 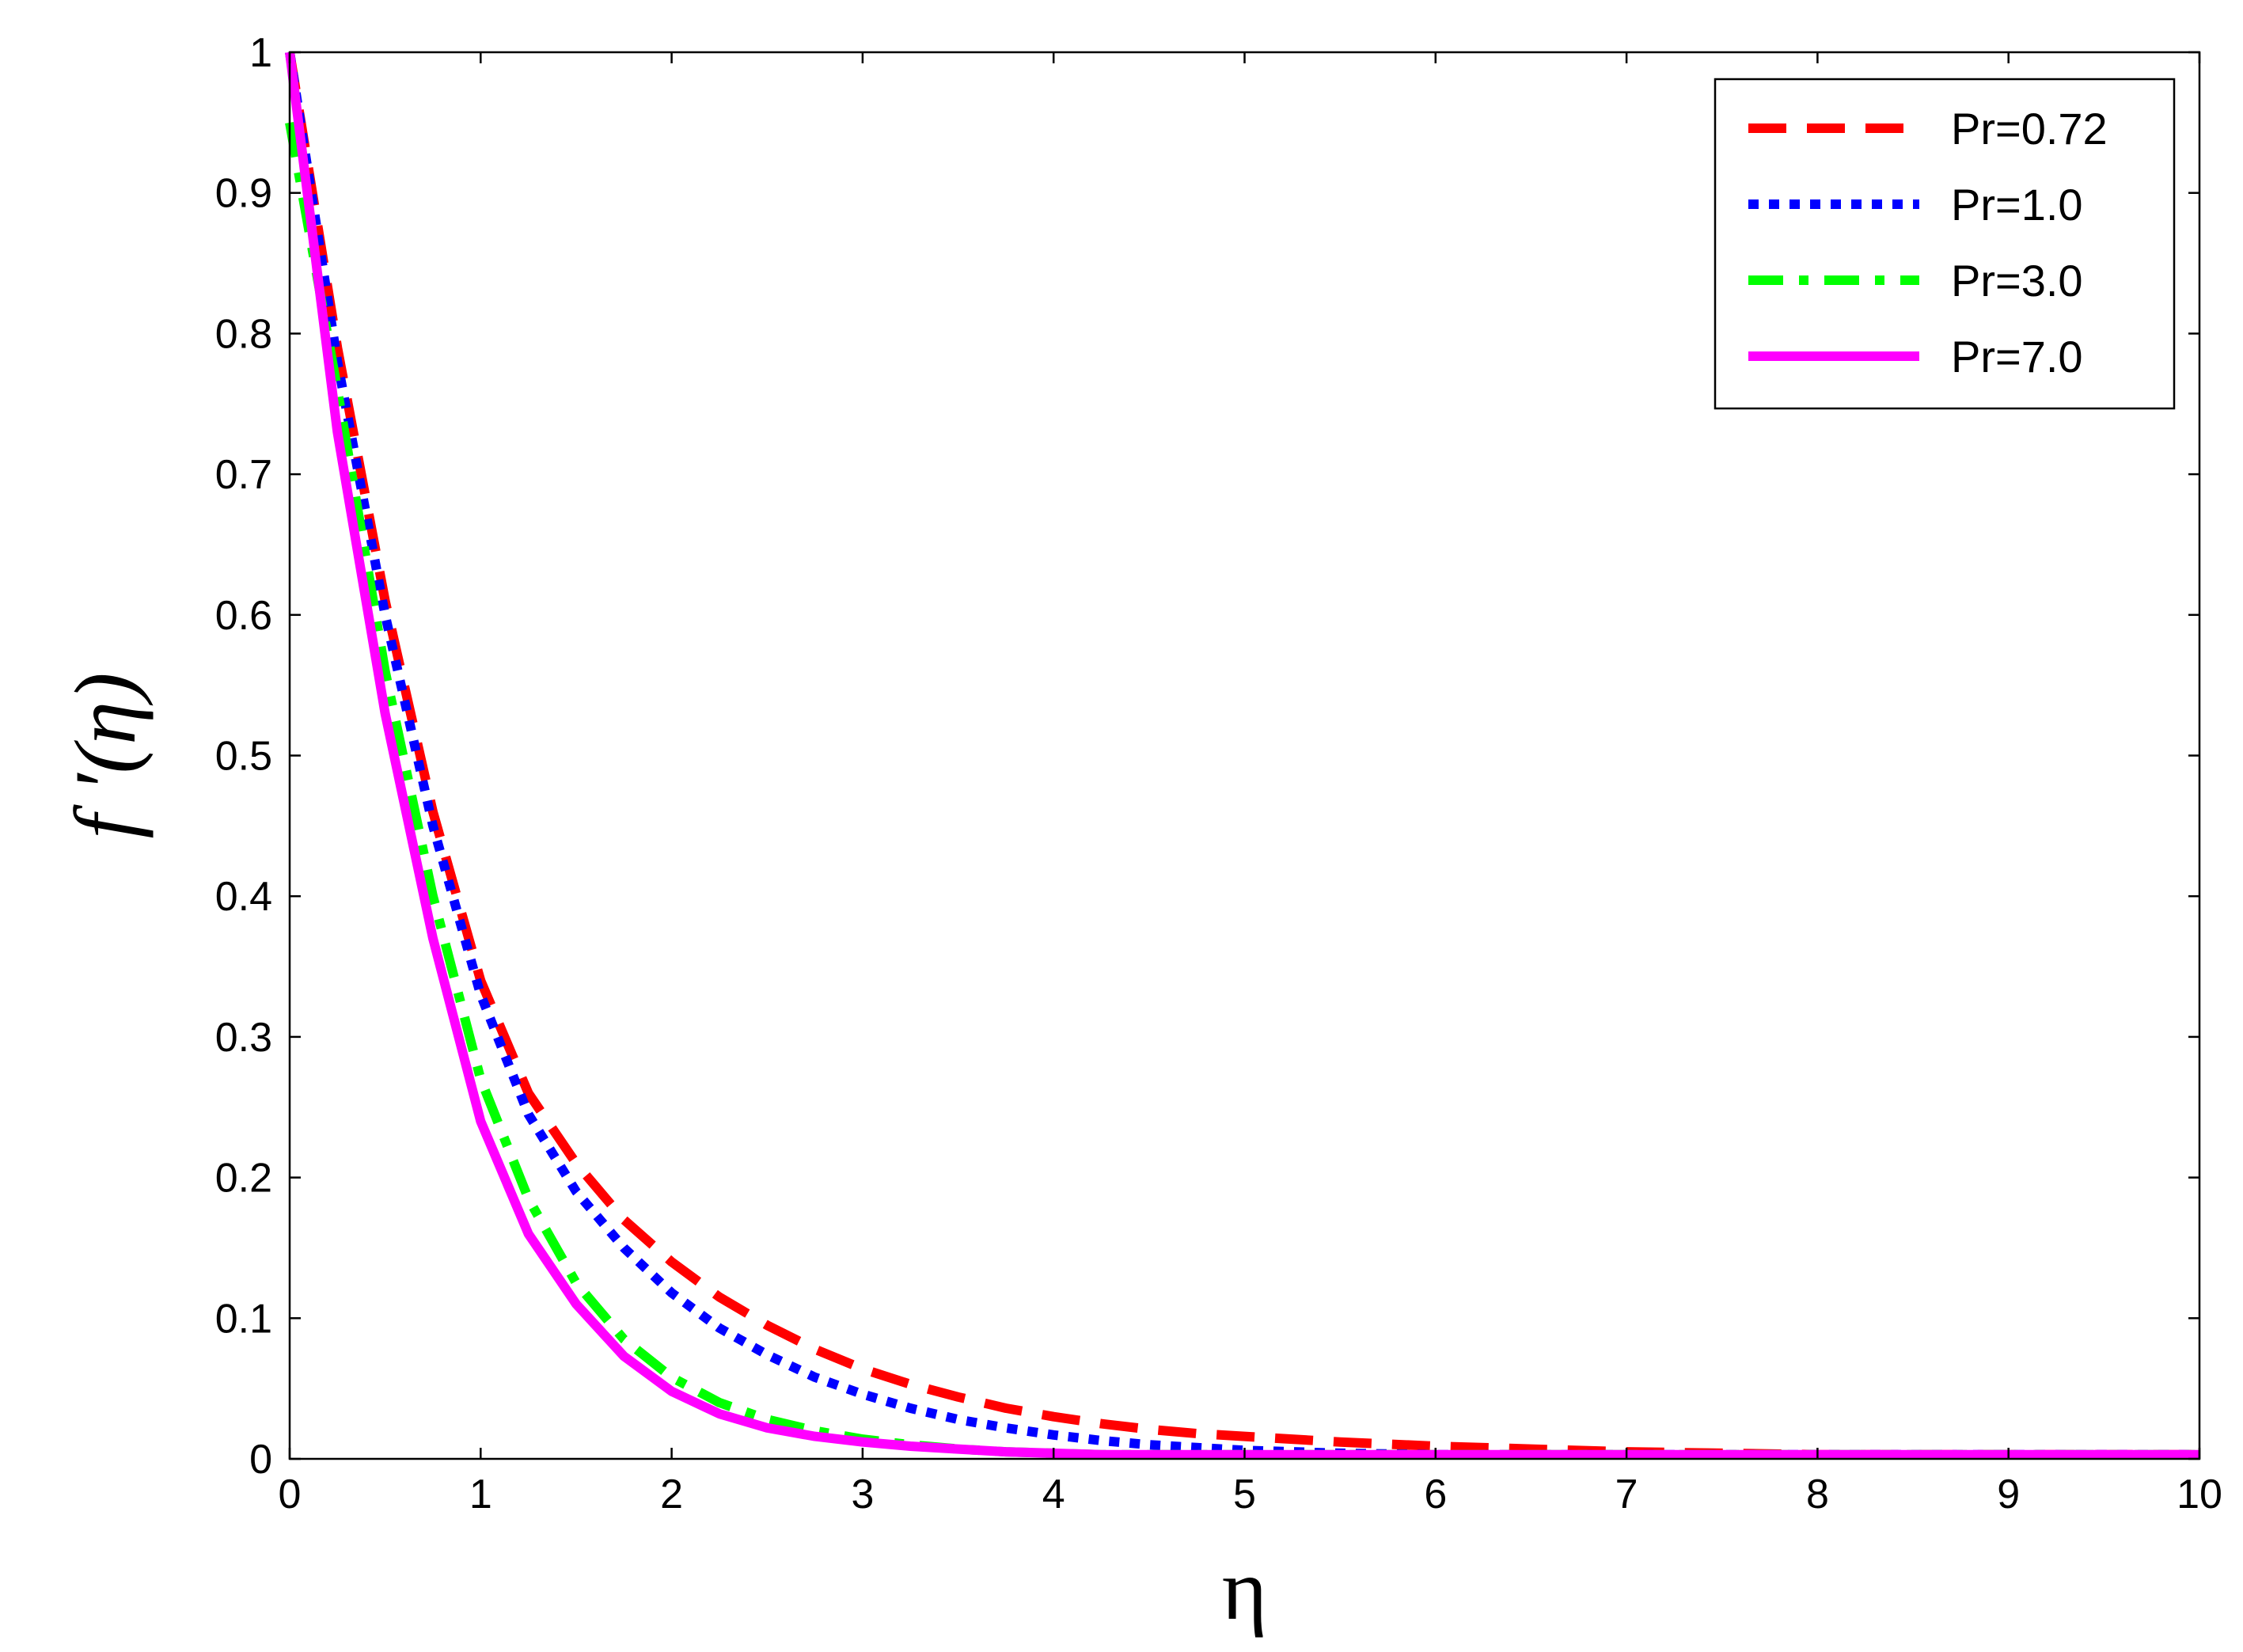 I want to click on x-tick-label: 2, so click(x=671, y=1495).